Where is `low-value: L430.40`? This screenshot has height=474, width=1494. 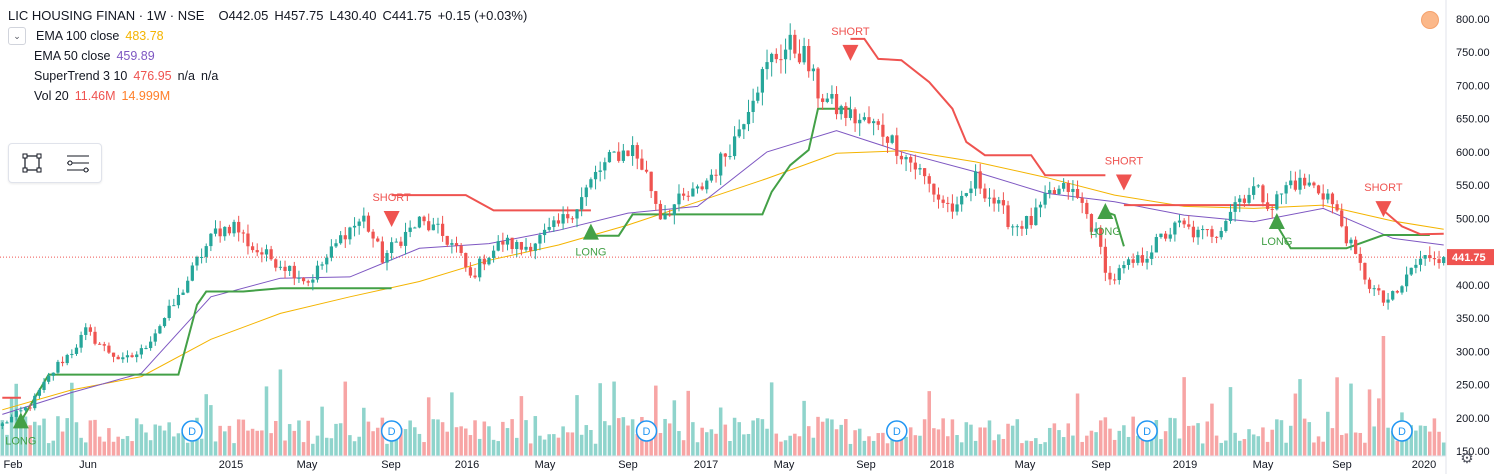 low-value: L430.40 is located at coordinates (353, 15).